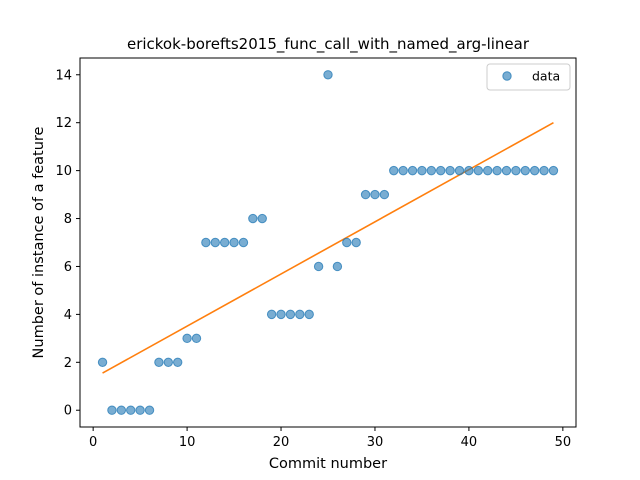  Describe the element at coordinates (563, 442) in the screenshot. I see `x-tick-label: 50` at that location.